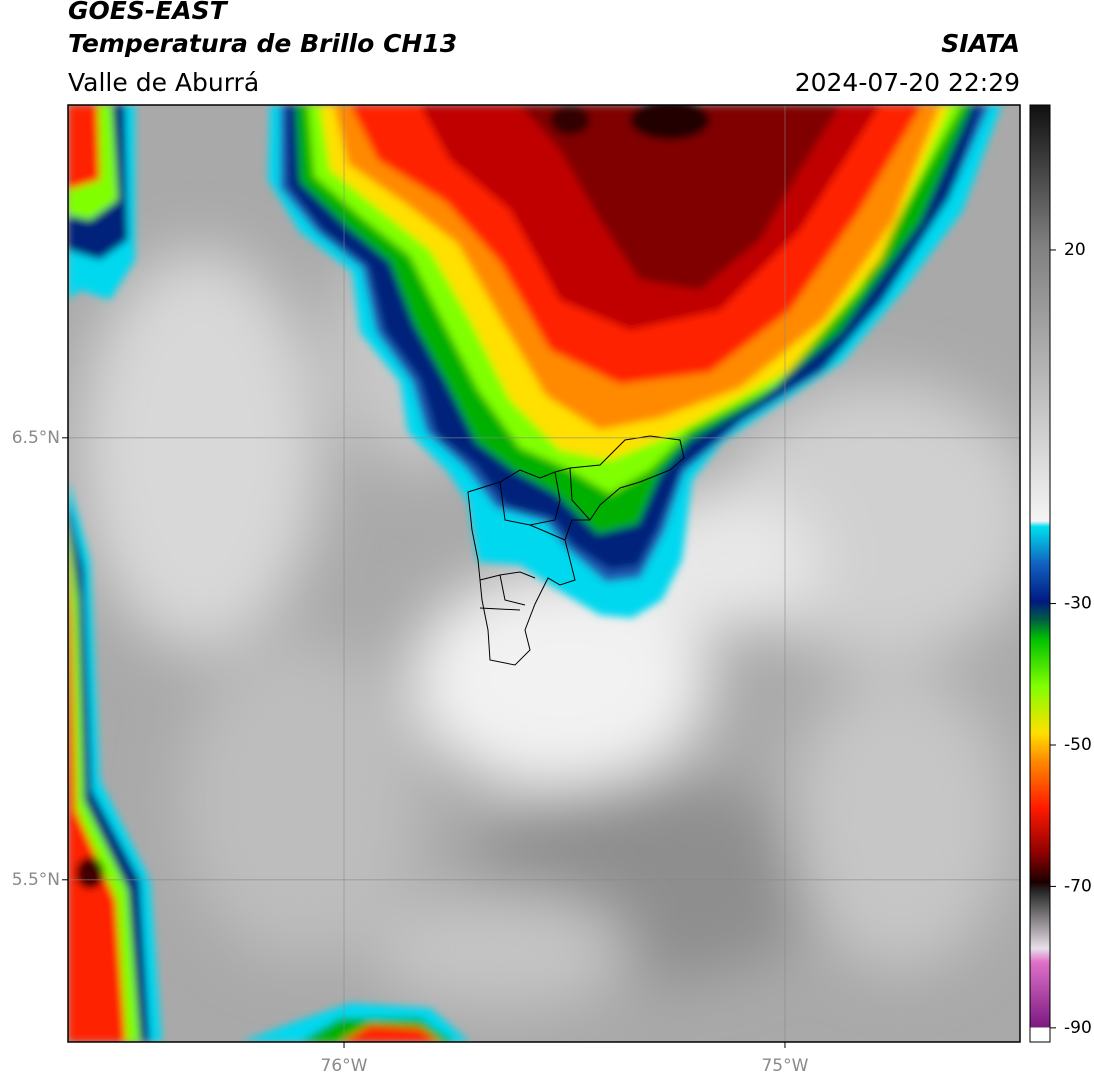 This screenshot has height=1082, width=1094. Describe the element at coordinates (1040, 573) in the screenshot. I see `colorbar` at that location.